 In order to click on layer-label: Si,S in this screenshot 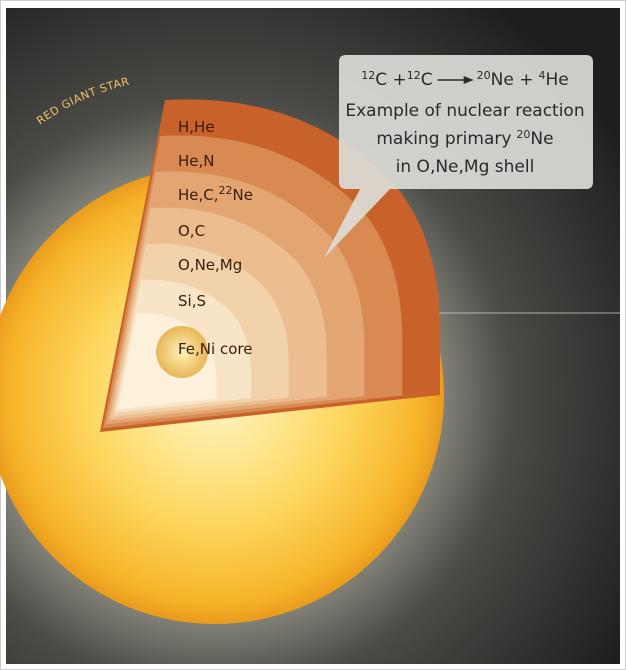, I will do `click(192, 301)`.